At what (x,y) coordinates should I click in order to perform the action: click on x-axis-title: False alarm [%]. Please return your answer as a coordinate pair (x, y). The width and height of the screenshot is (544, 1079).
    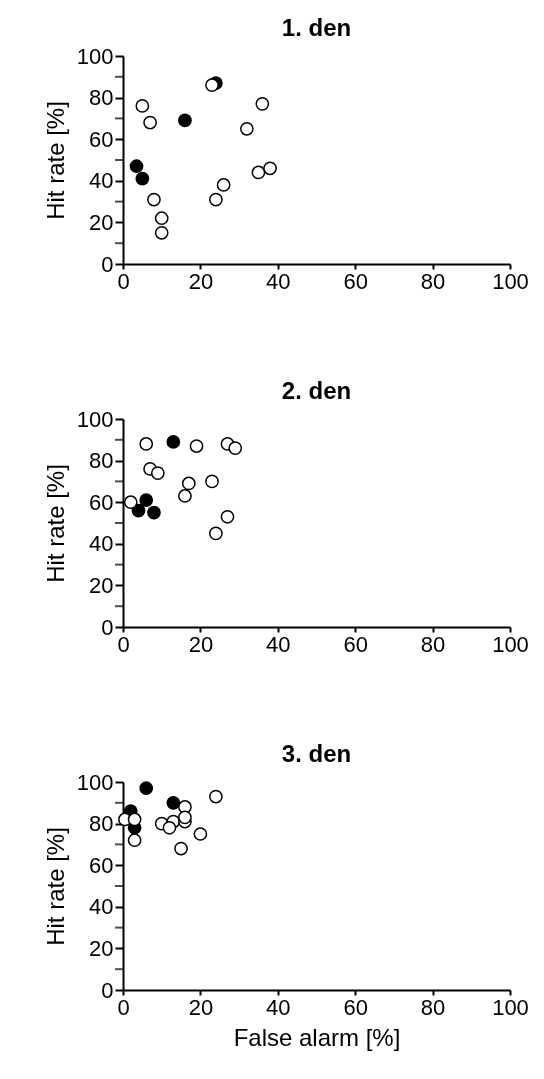
    Looking at the image, I should click on (317, 1037).